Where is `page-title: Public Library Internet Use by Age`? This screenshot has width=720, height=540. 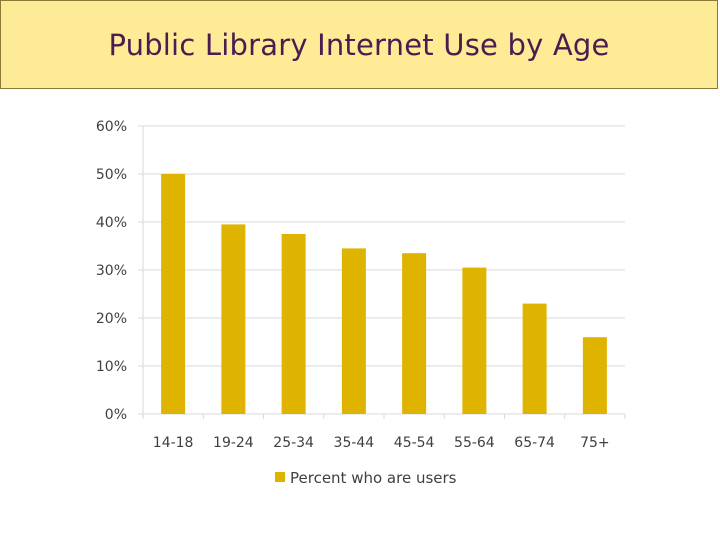
page-title: Public Library Internet Use by Age is located at coordinates (359, 44).